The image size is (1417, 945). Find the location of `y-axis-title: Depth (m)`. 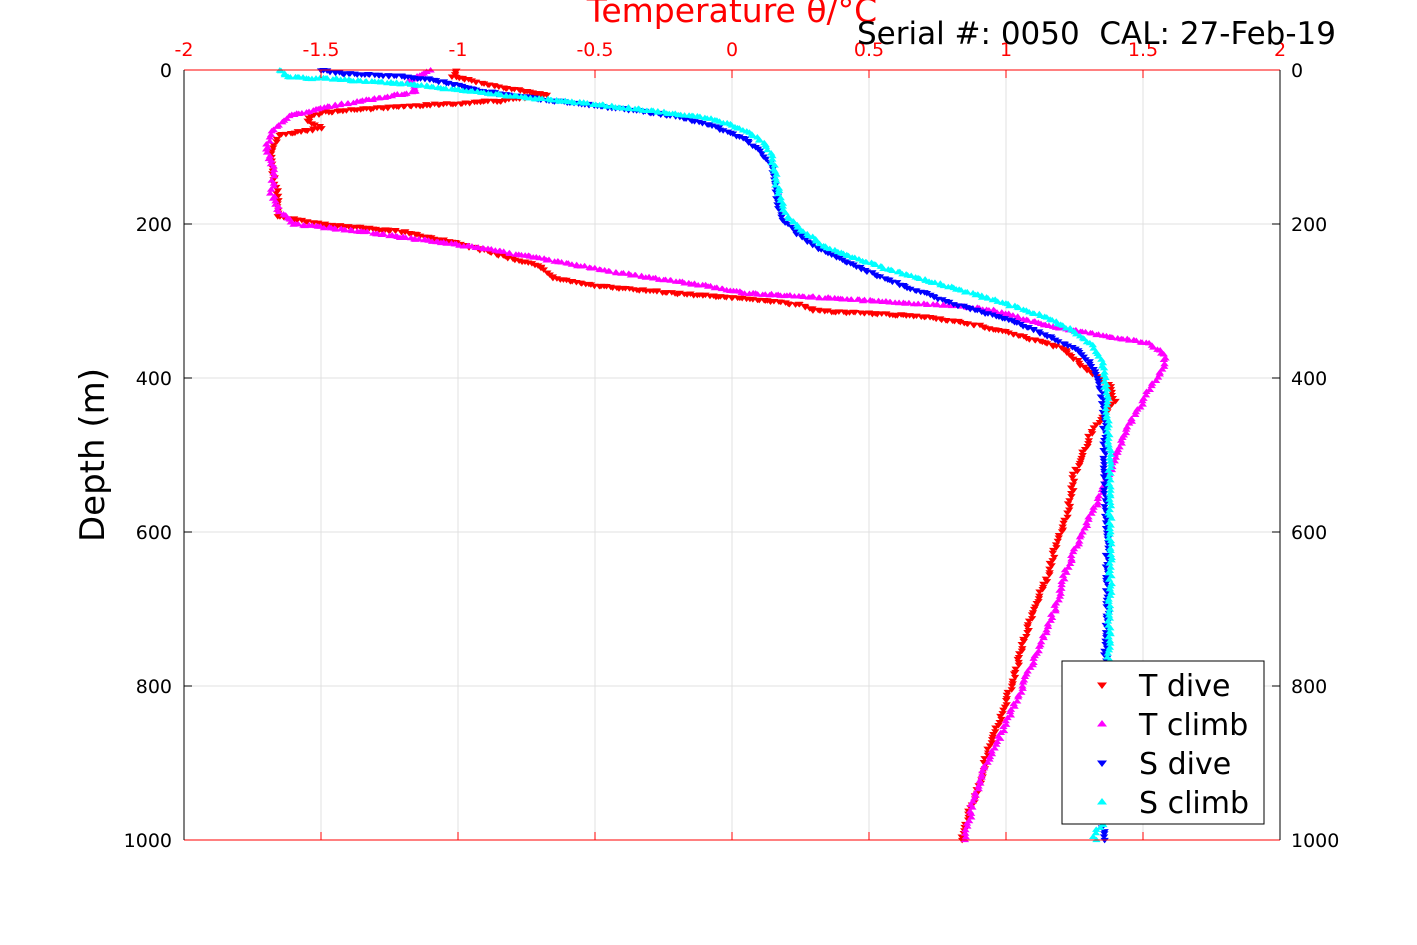

y-axis-title: Depth (m) is located at coordinates (93, 455).